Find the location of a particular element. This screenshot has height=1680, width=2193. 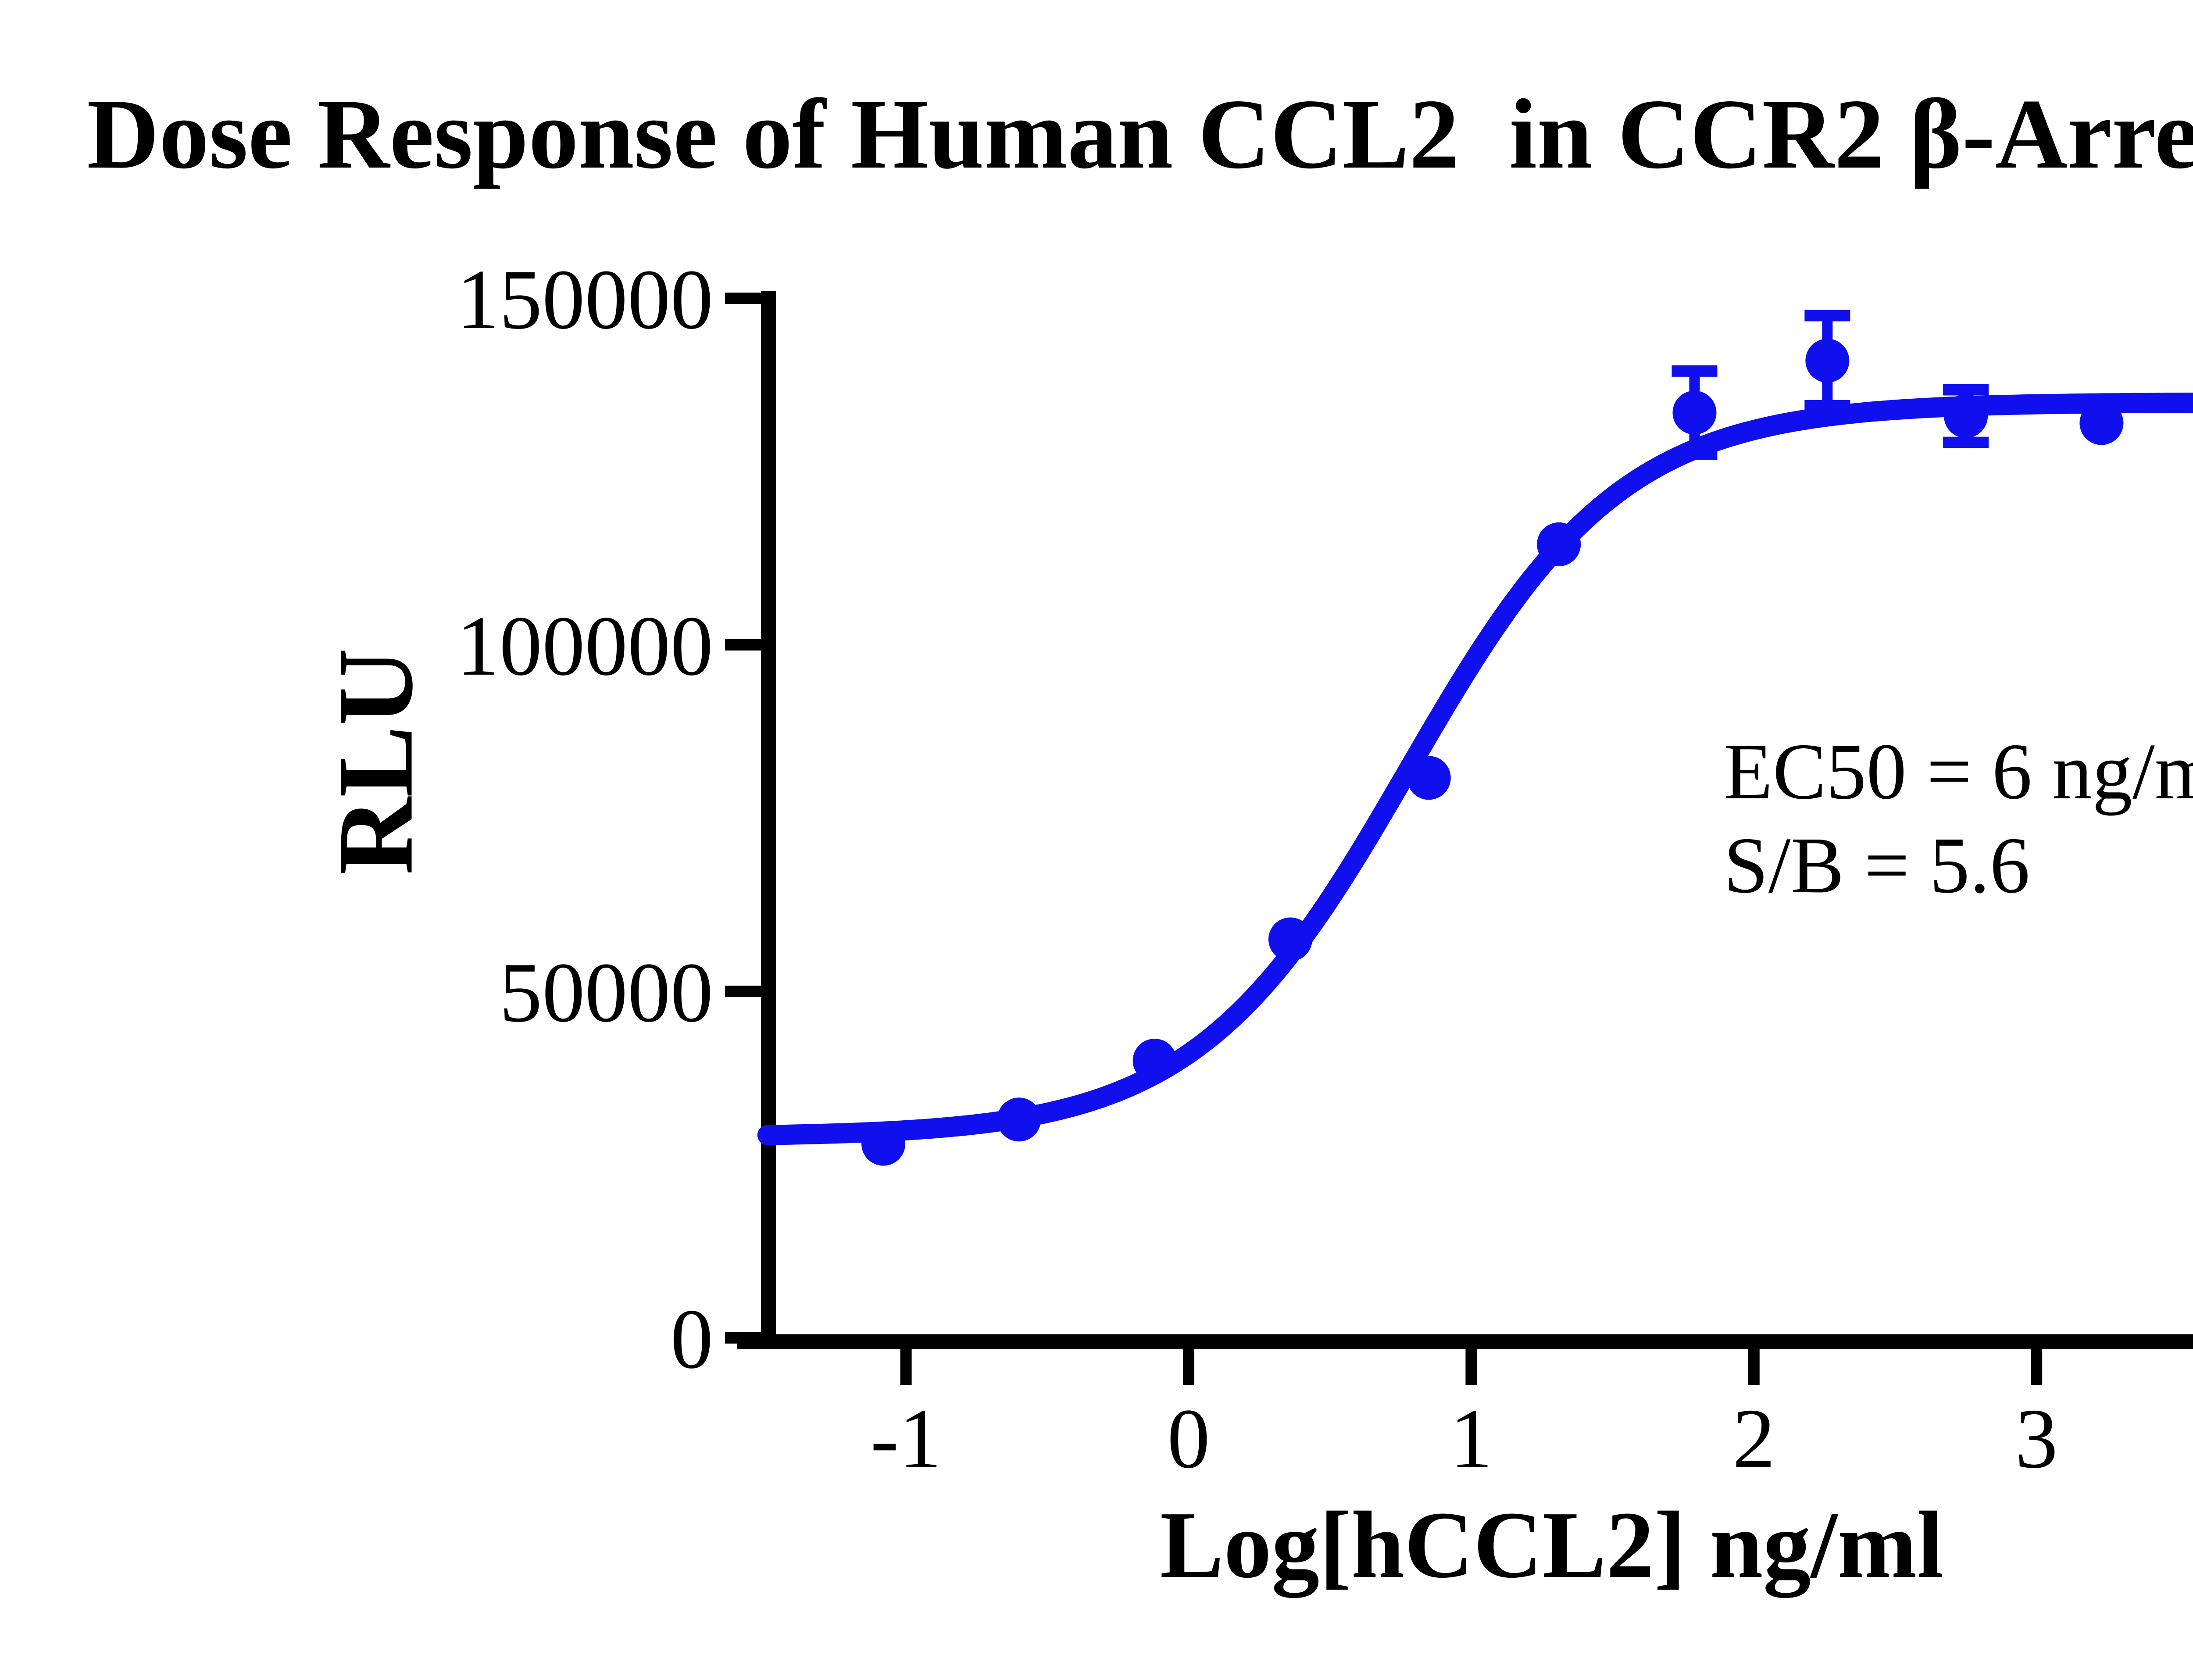

x-axis-title: Log[hCCL2] ng/ml is located at coordinates (1552, 1545).